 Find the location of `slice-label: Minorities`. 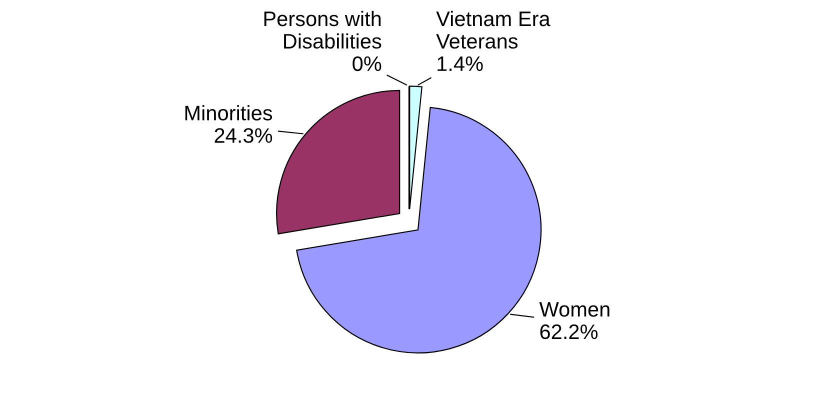

slice-label: Minorities is located at coordinates (228, 112).